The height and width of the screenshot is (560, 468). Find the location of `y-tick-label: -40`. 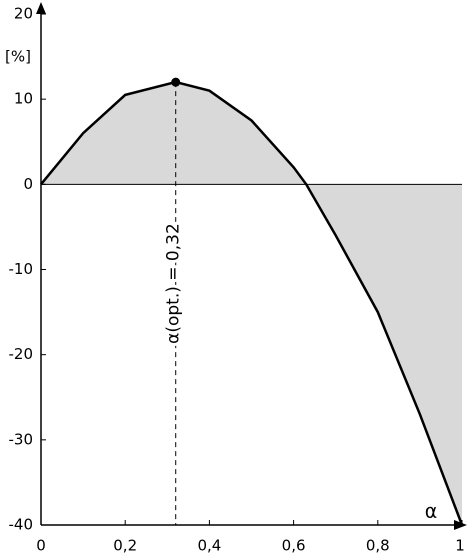

y-tick-label: -40 is located at coordinates (21, 525).